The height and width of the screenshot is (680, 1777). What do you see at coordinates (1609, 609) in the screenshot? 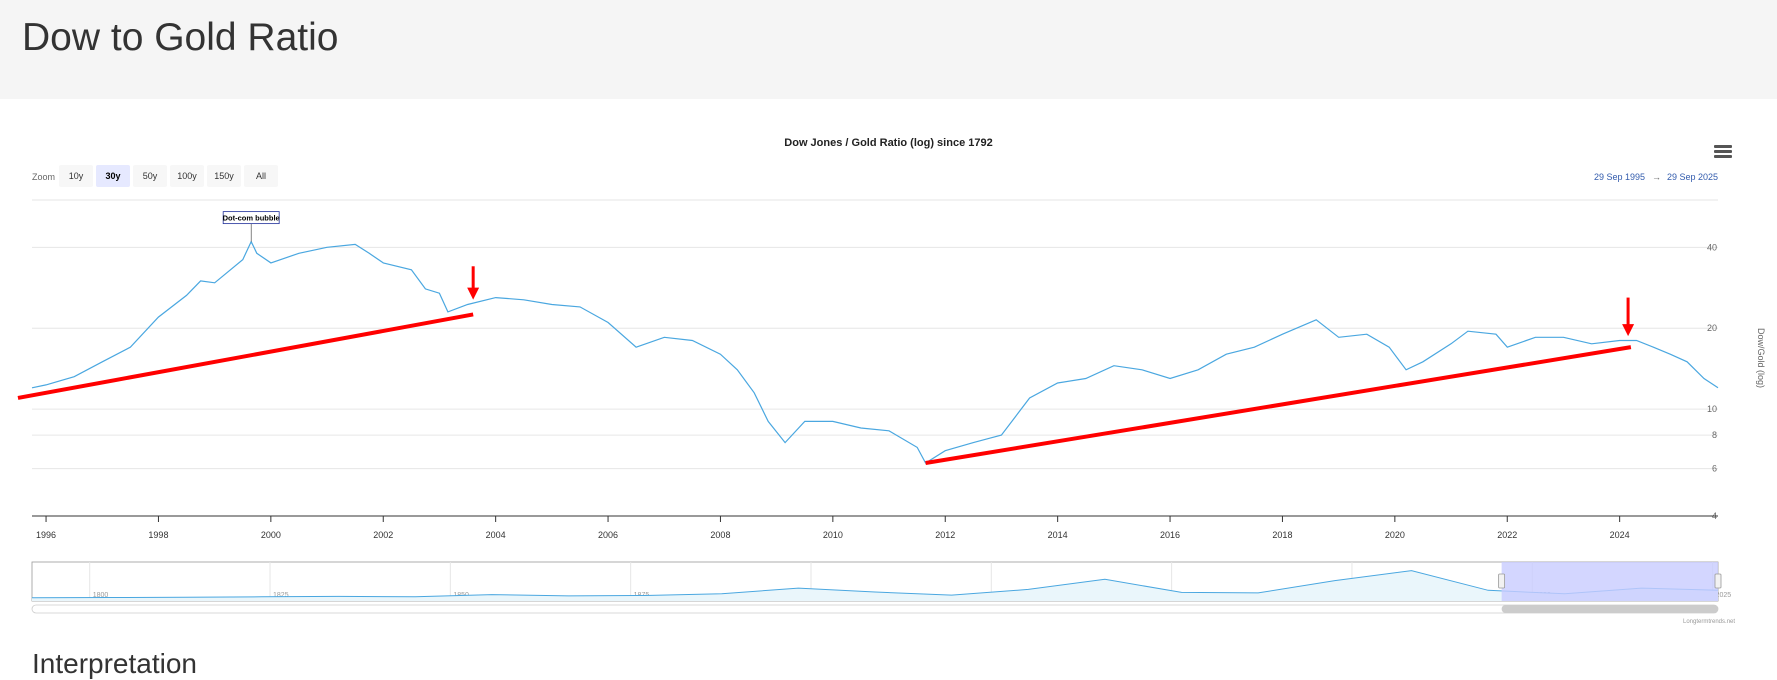
I see `scrollbar-thumb` at bounding box center [1609, 609].